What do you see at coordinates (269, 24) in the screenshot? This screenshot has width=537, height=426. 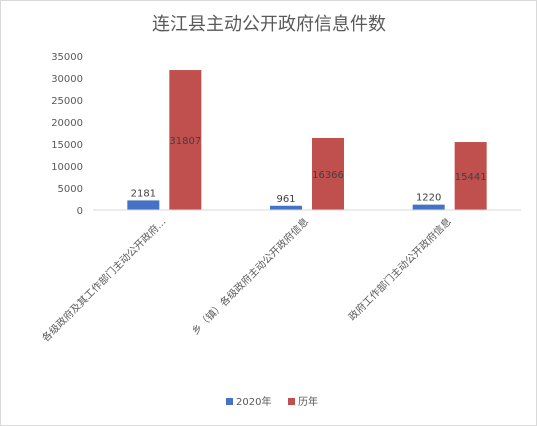 I see `chart-title: 连江县主动公开政府信息件数` at bounding box center [269, 24].